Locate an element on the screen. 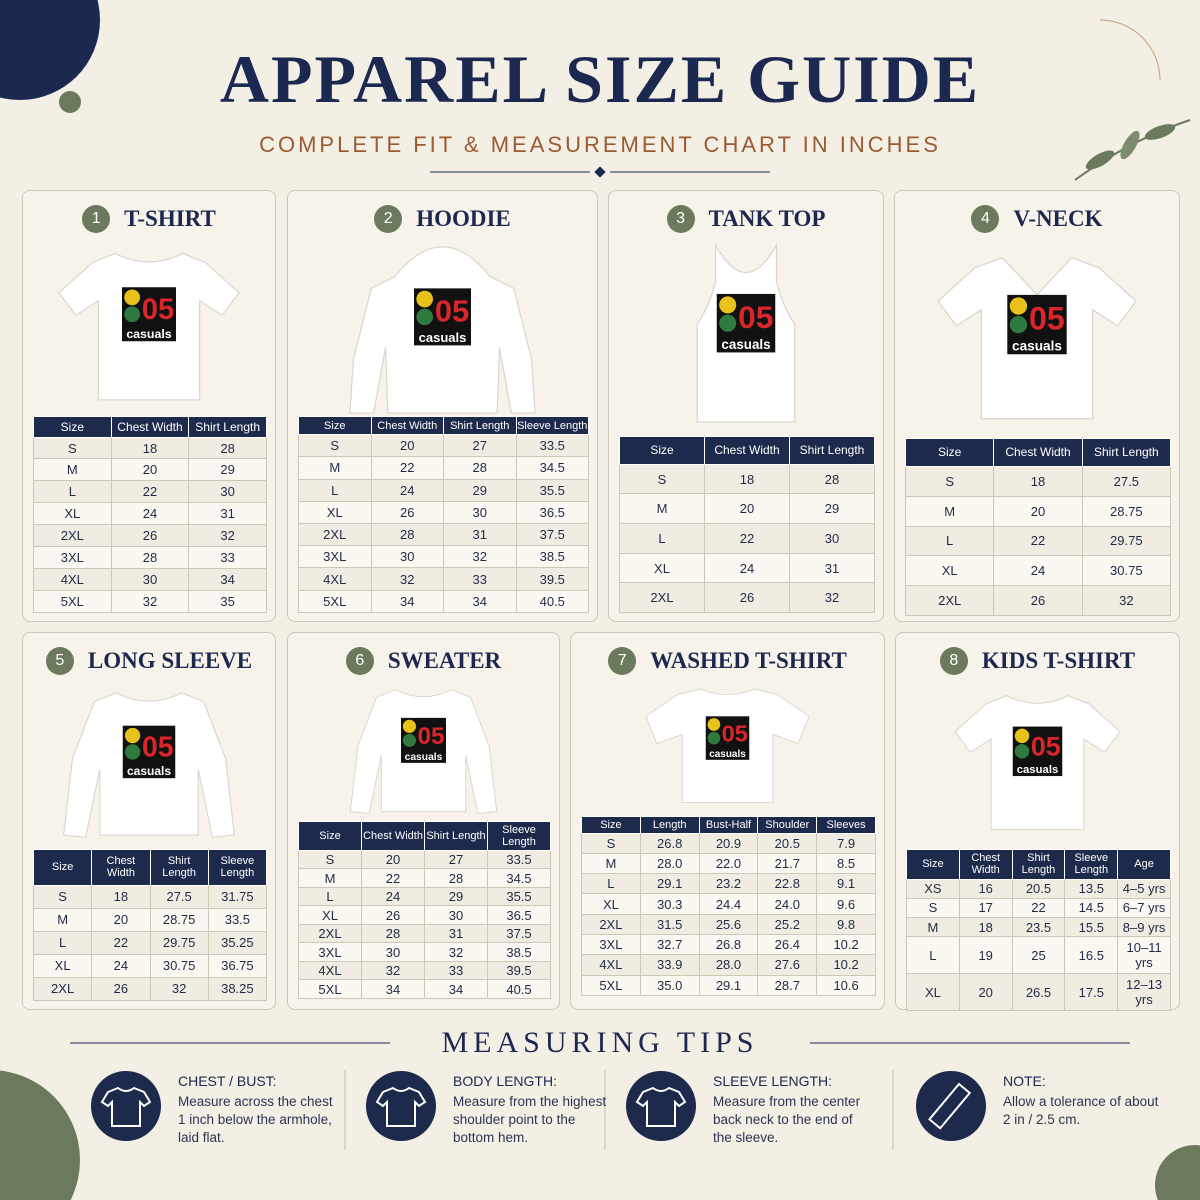  table-cell: 34.5 is located at coordinates (519, 878).